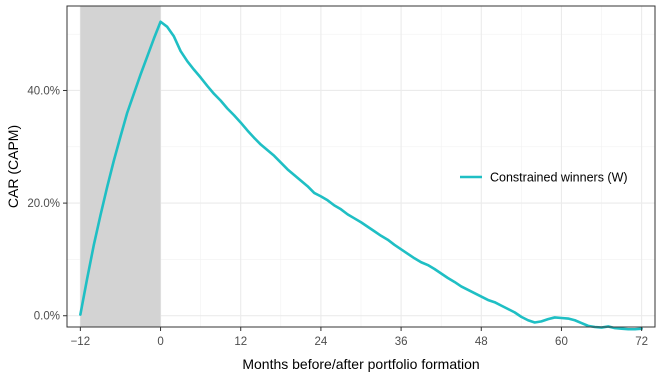 The width and height of the screenshot is (660, 373). I want to click on x-tick-label: 72, so click(641, 342).